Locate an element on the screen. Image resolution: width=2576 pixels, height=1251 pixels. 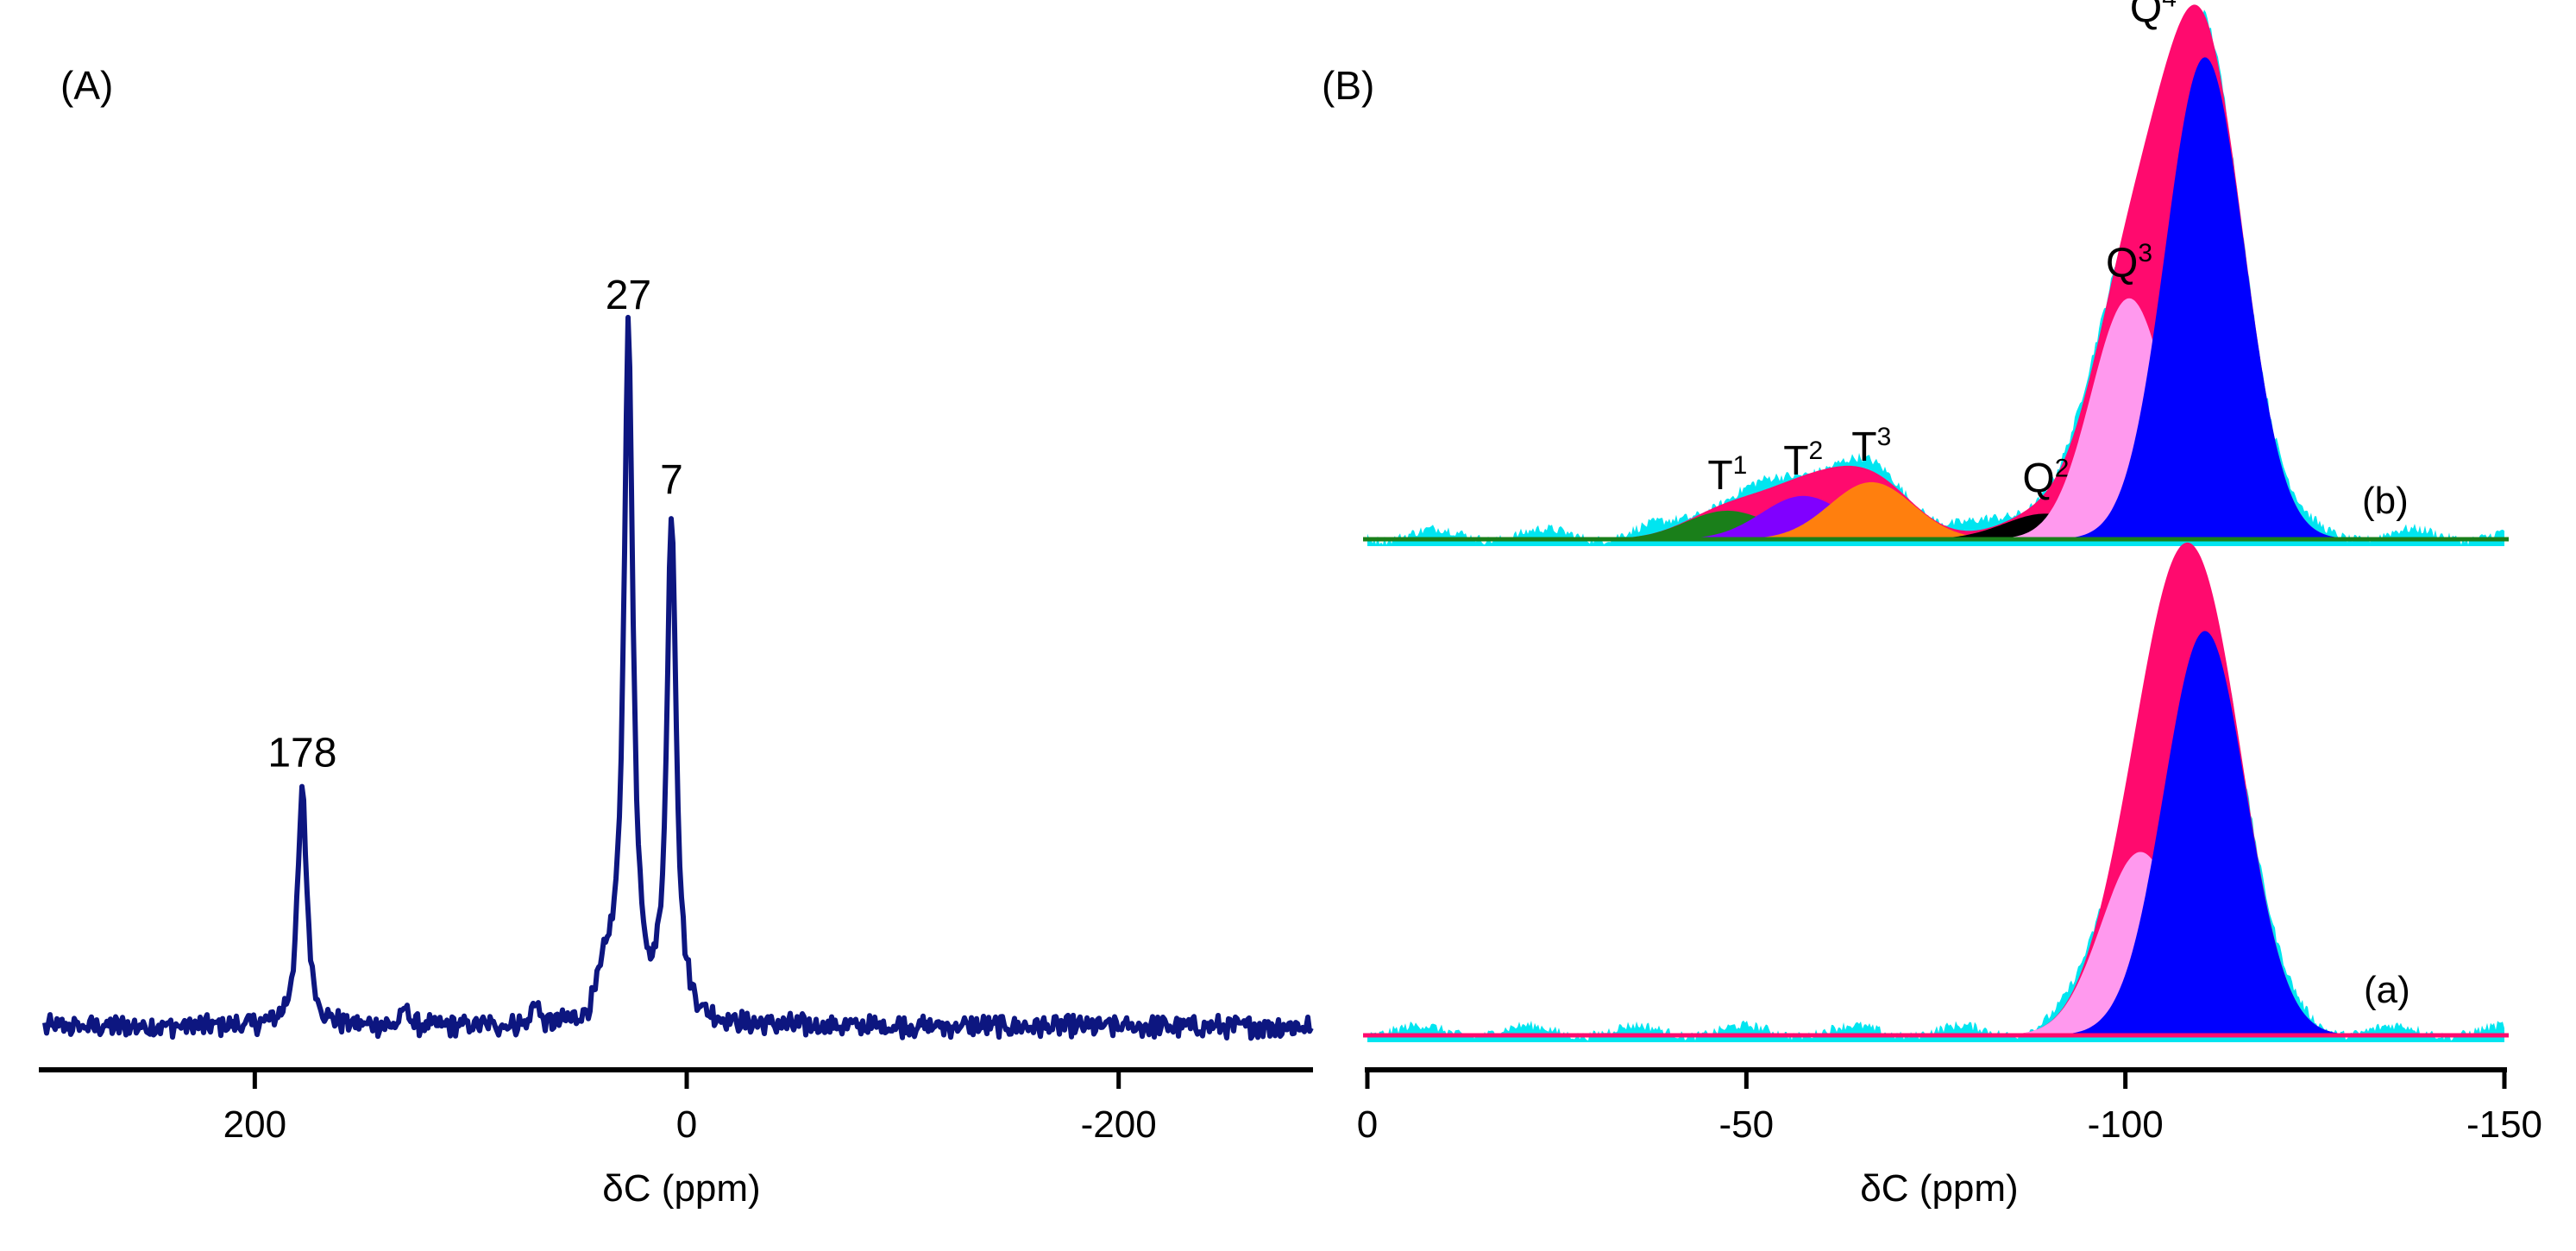
peak-label-7: 7 is located at coordinates (671, 480).